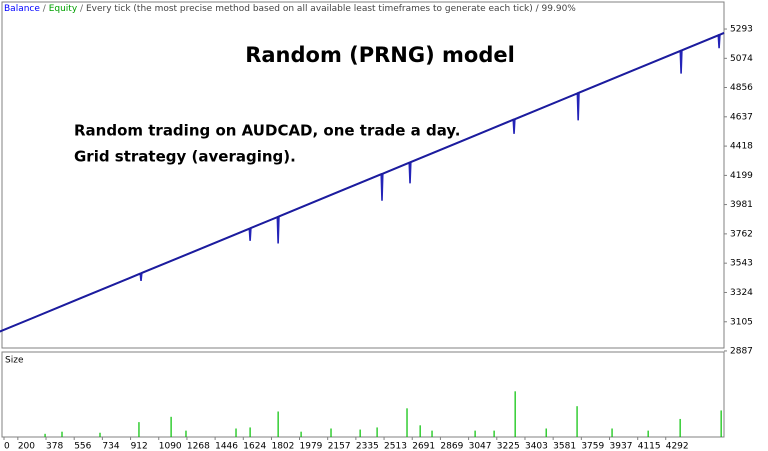  Describe the element at coordinates (367, 446) in the screenshot. I see `x-tick-label: 2335` at that location.